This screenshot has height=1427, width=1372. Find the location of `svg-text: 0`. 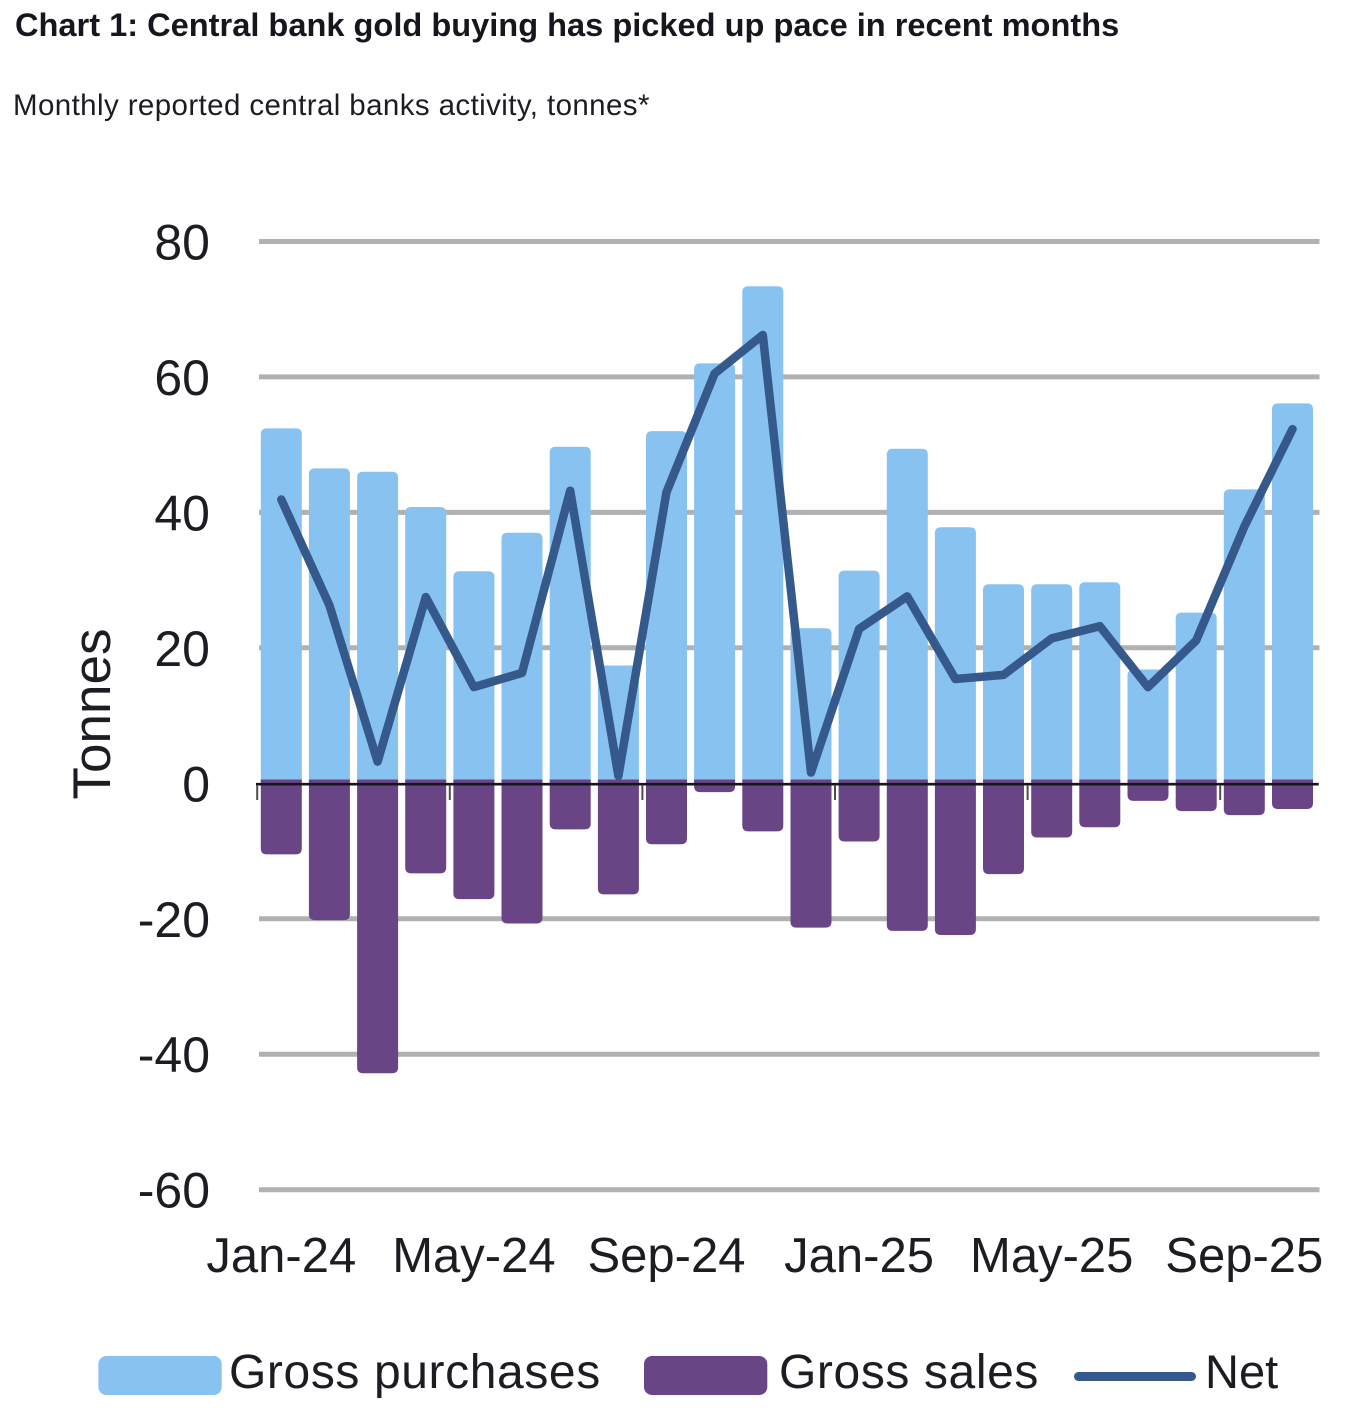

svg-text: 0 is located at coordinates (196, 784).